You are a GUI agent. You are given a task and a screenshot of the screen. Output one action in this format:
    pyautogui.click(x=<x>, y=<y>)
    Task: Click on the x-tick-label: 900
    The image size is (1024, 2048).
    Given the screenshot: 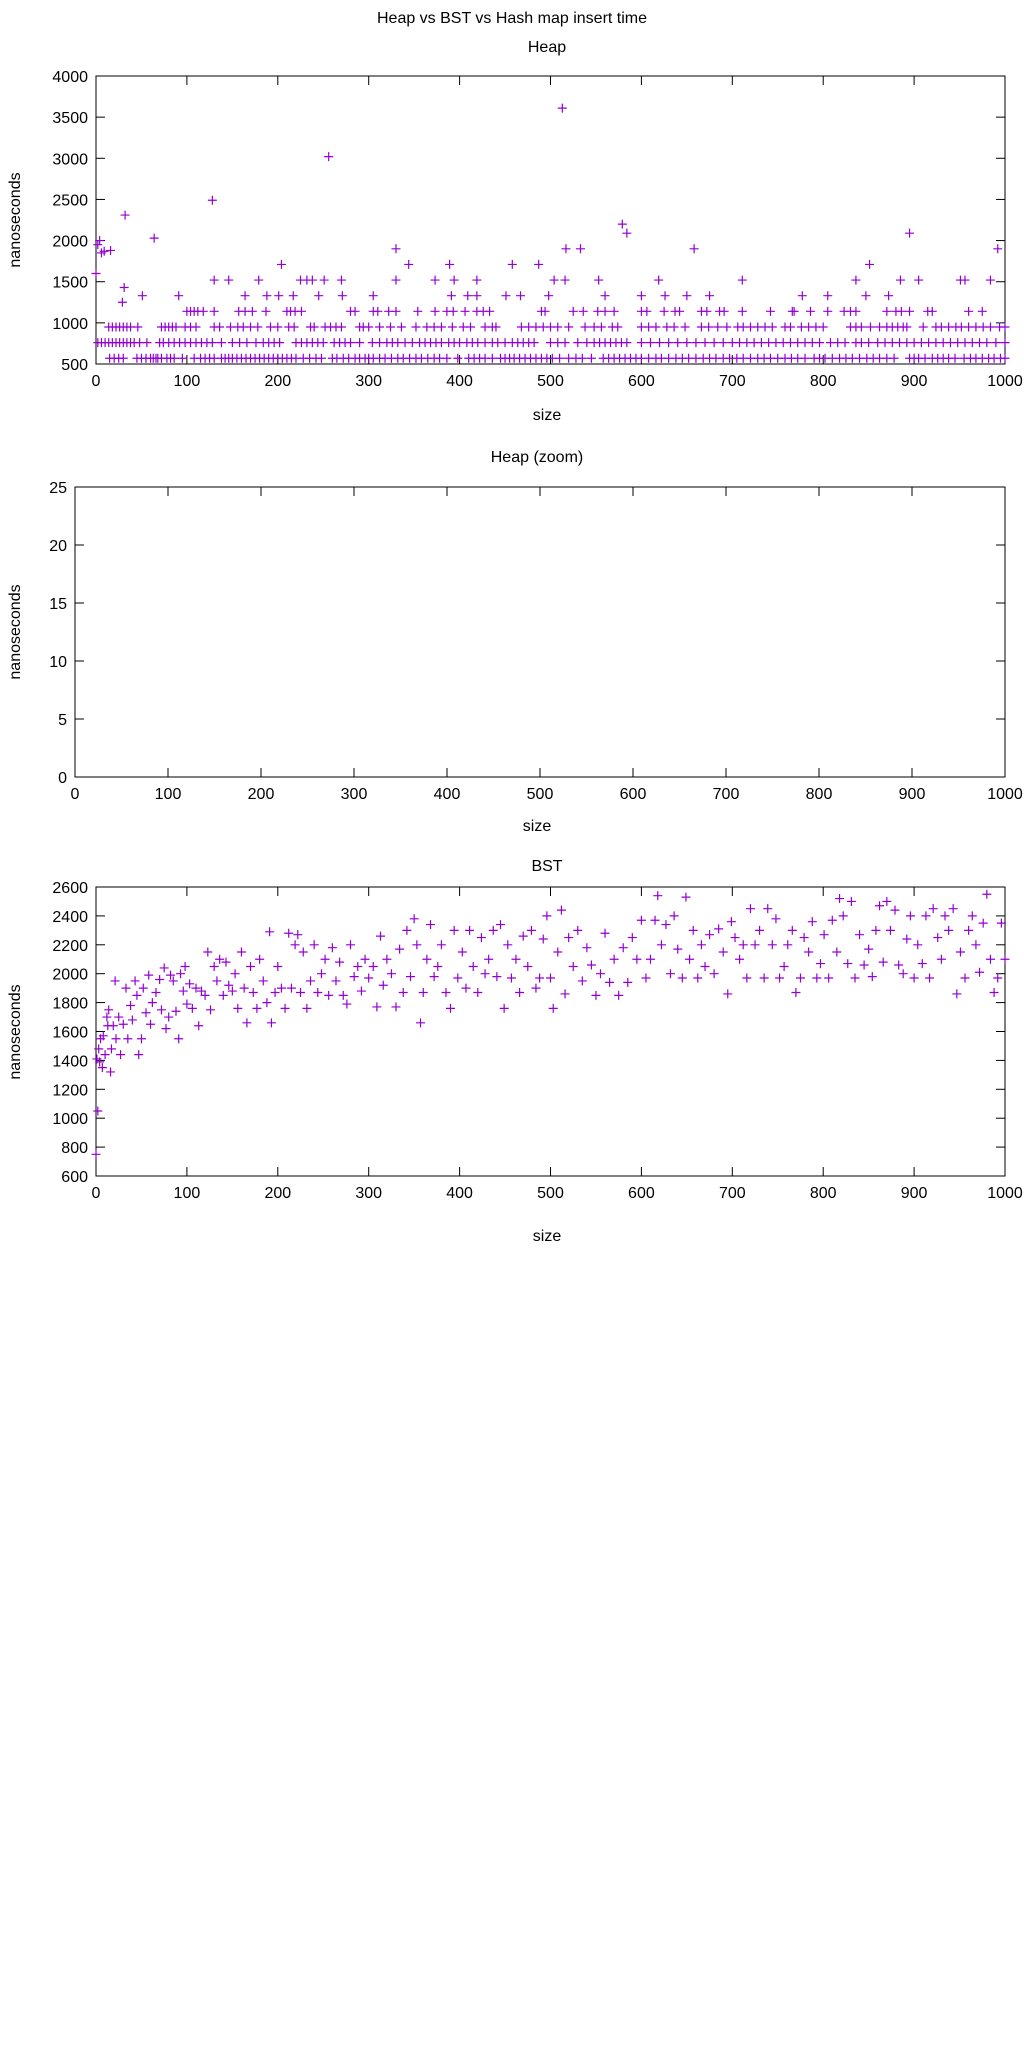 What is the action you would take?
    pyautogui.click(x=912, y=794)
    